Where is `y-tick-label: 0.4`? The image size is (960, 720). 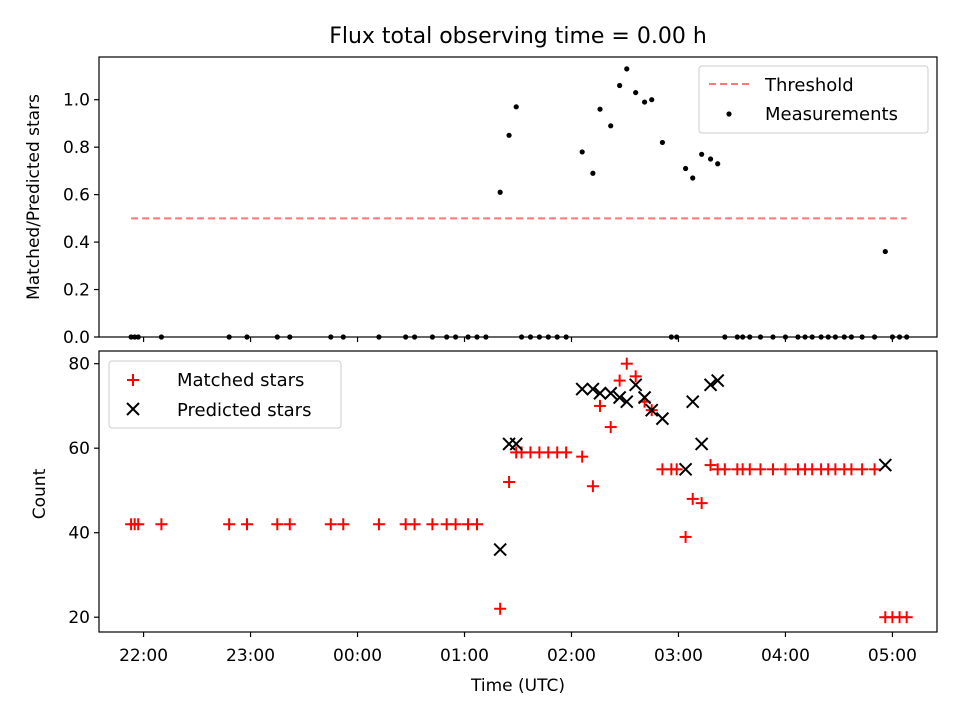
y-tick-label: 0.4 is located at coordinates (76, 243).